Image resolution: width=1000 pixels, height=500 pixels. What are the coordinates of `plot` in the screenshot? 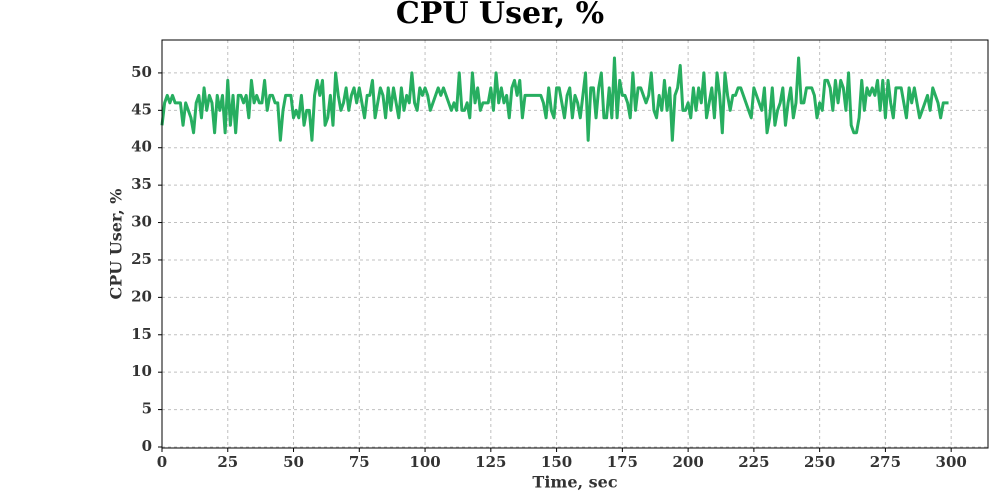 It's located at (554, 99).